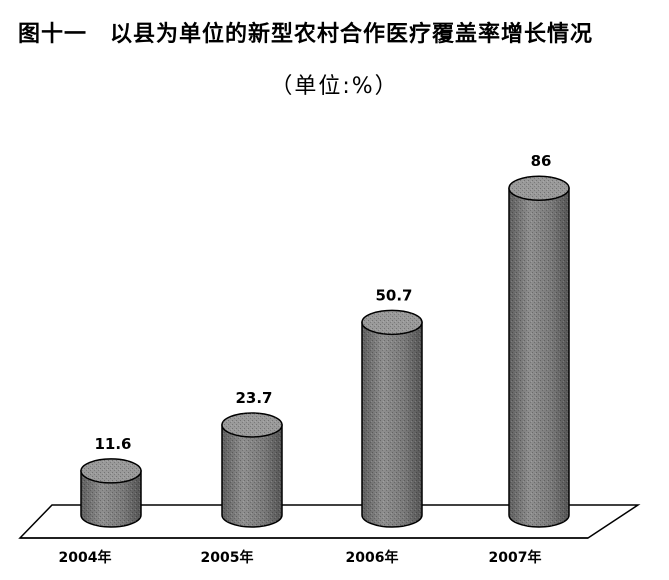 The height and width of the screenshot is (580, 669). What do you see at coordinates (306, 34) in the screenshot?
I see `chart-title: 图十一 以县为单位的新型农村合作医疗覆盖率增长情况` at bounding box center [306, 34].